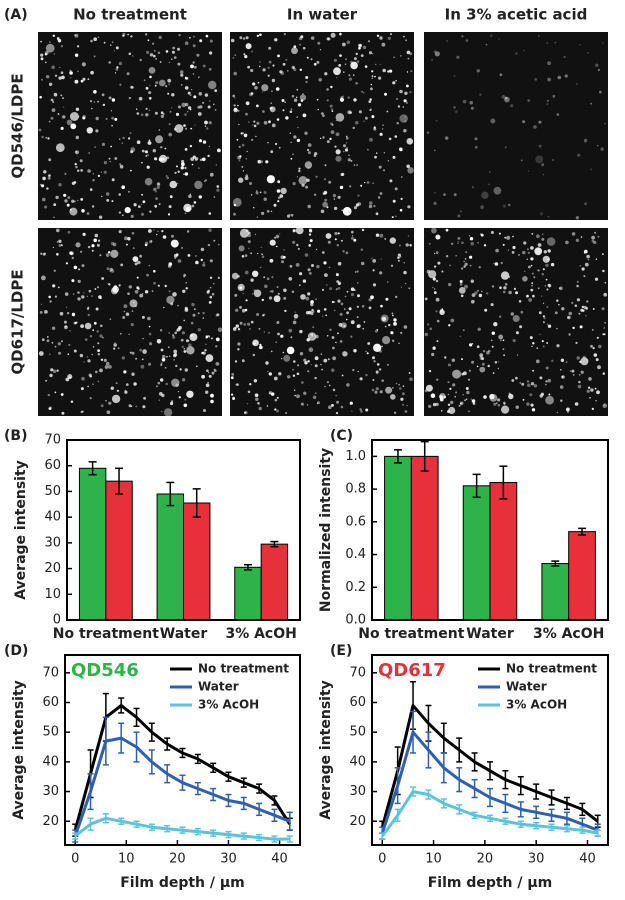 The width and height of the screenshot is (625, 900). I want to click on y-tick-label: 40, so click(52, 517).